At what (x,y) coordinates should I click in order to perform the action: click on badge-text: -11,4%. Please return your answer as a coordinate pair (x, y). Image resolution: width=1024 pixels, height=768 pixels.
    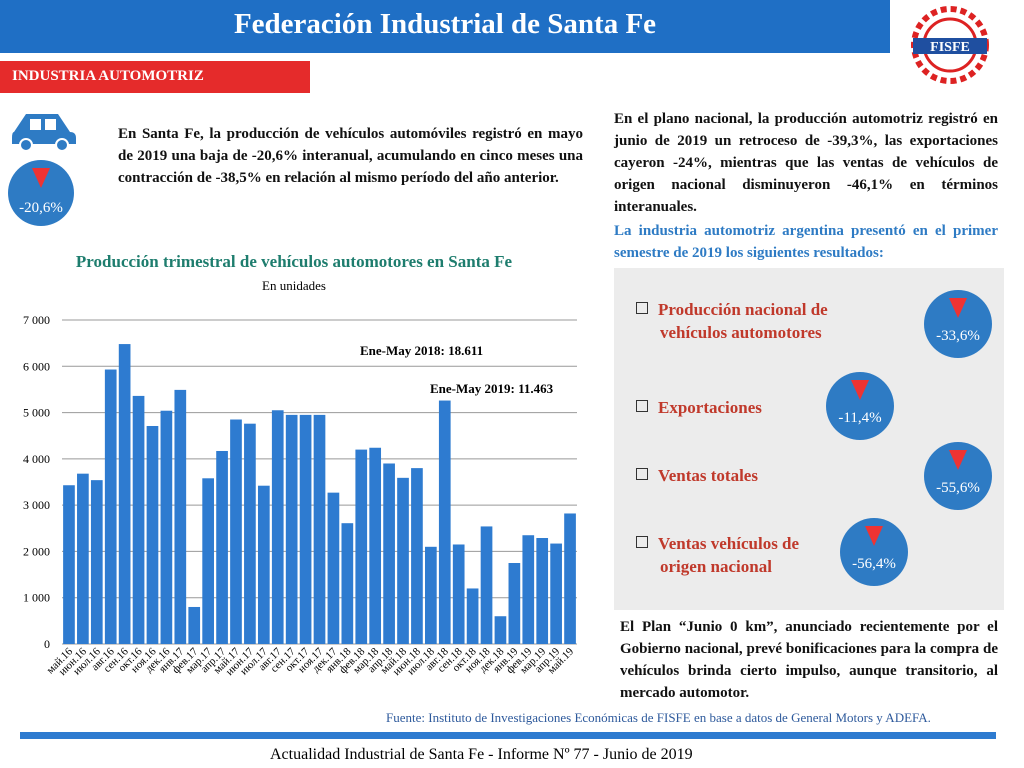
    Looking at the image, I should click on (860, 418).